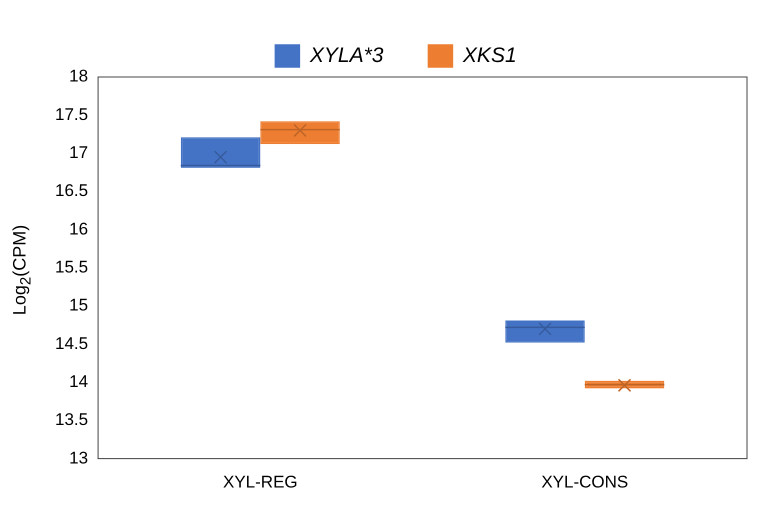  I want to click on y-tick-label: 14.5, so click(71, 343).